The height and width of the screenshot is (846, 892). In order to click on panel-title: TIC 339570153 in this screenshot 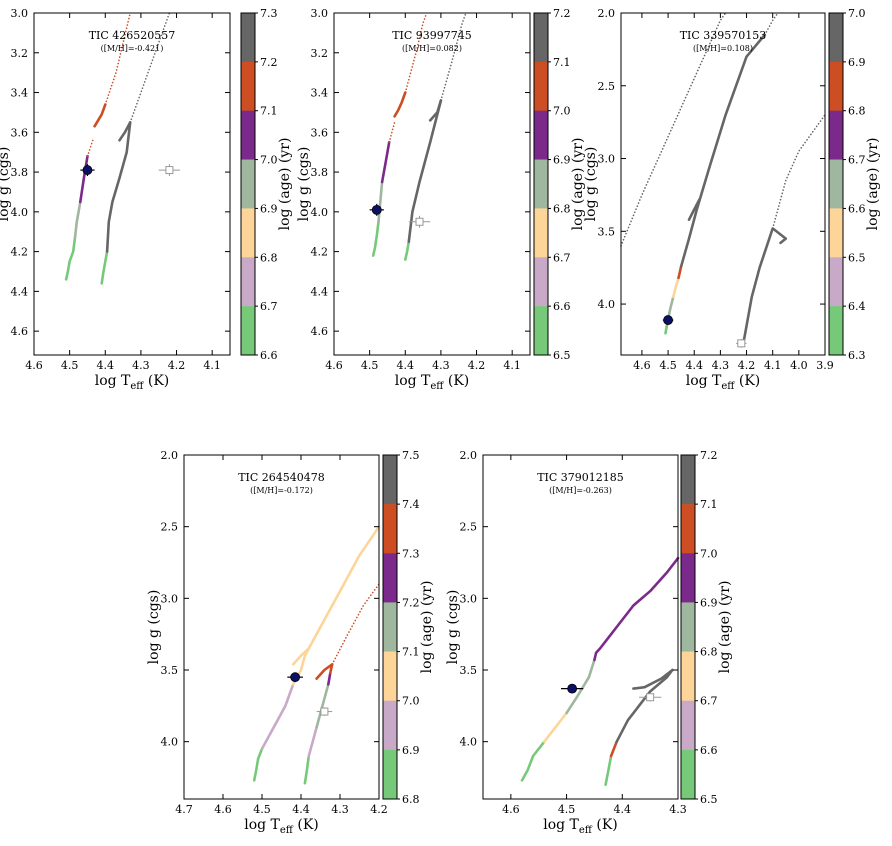, I will do `click(723, 35)`.